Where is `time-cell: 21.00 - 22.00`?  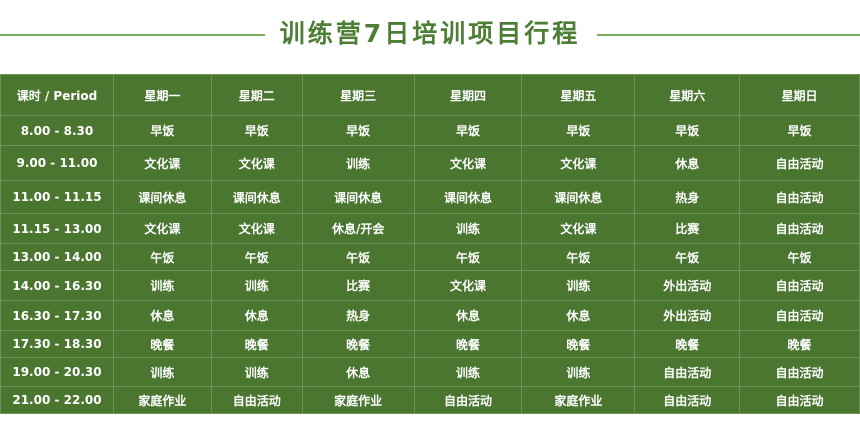 time-cell: 21.00 - 22.00 is located at coordinates (57, 400).